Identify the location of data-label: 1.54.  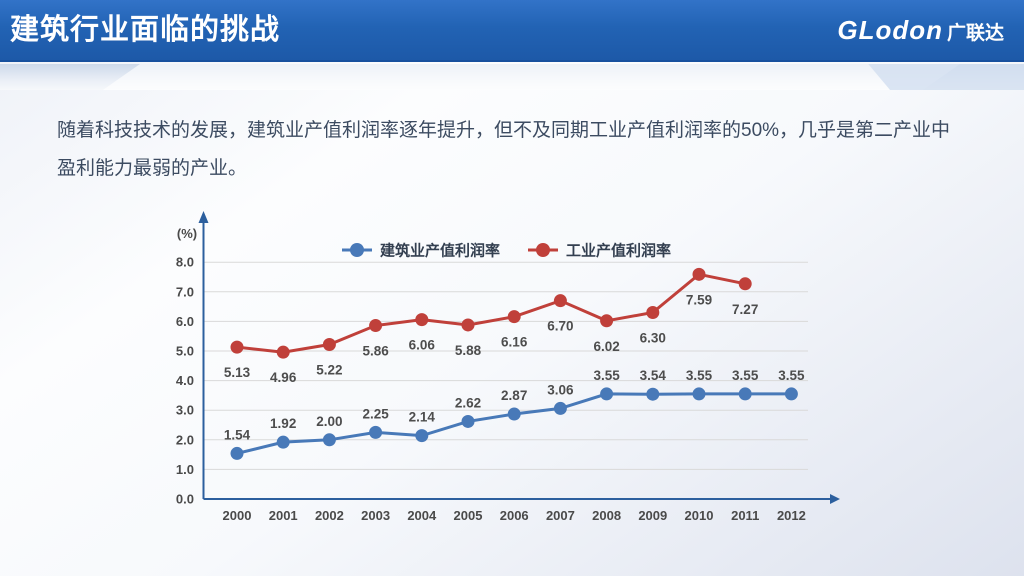
(237, 434).